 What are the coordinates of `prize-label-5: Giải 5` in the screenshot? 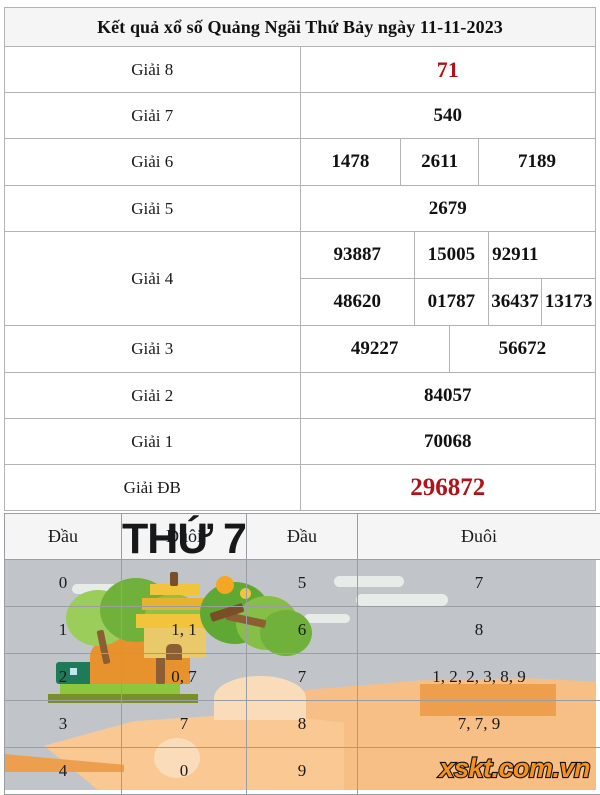 It's located at (153, 209).